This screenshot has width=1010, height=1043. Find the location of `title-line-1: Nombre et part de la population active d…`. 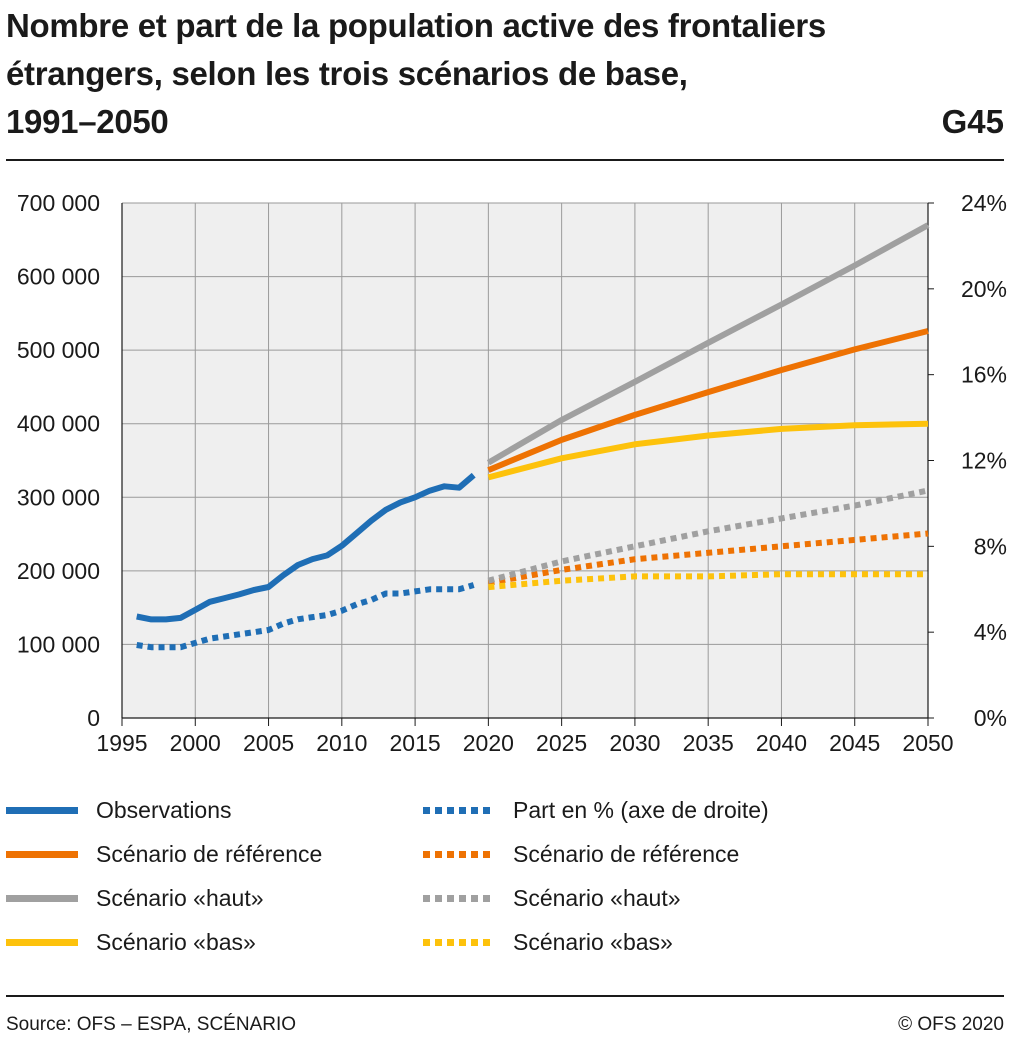

title-line-1: Nombre et part de la population active d… is located at coordinates (416, 25).